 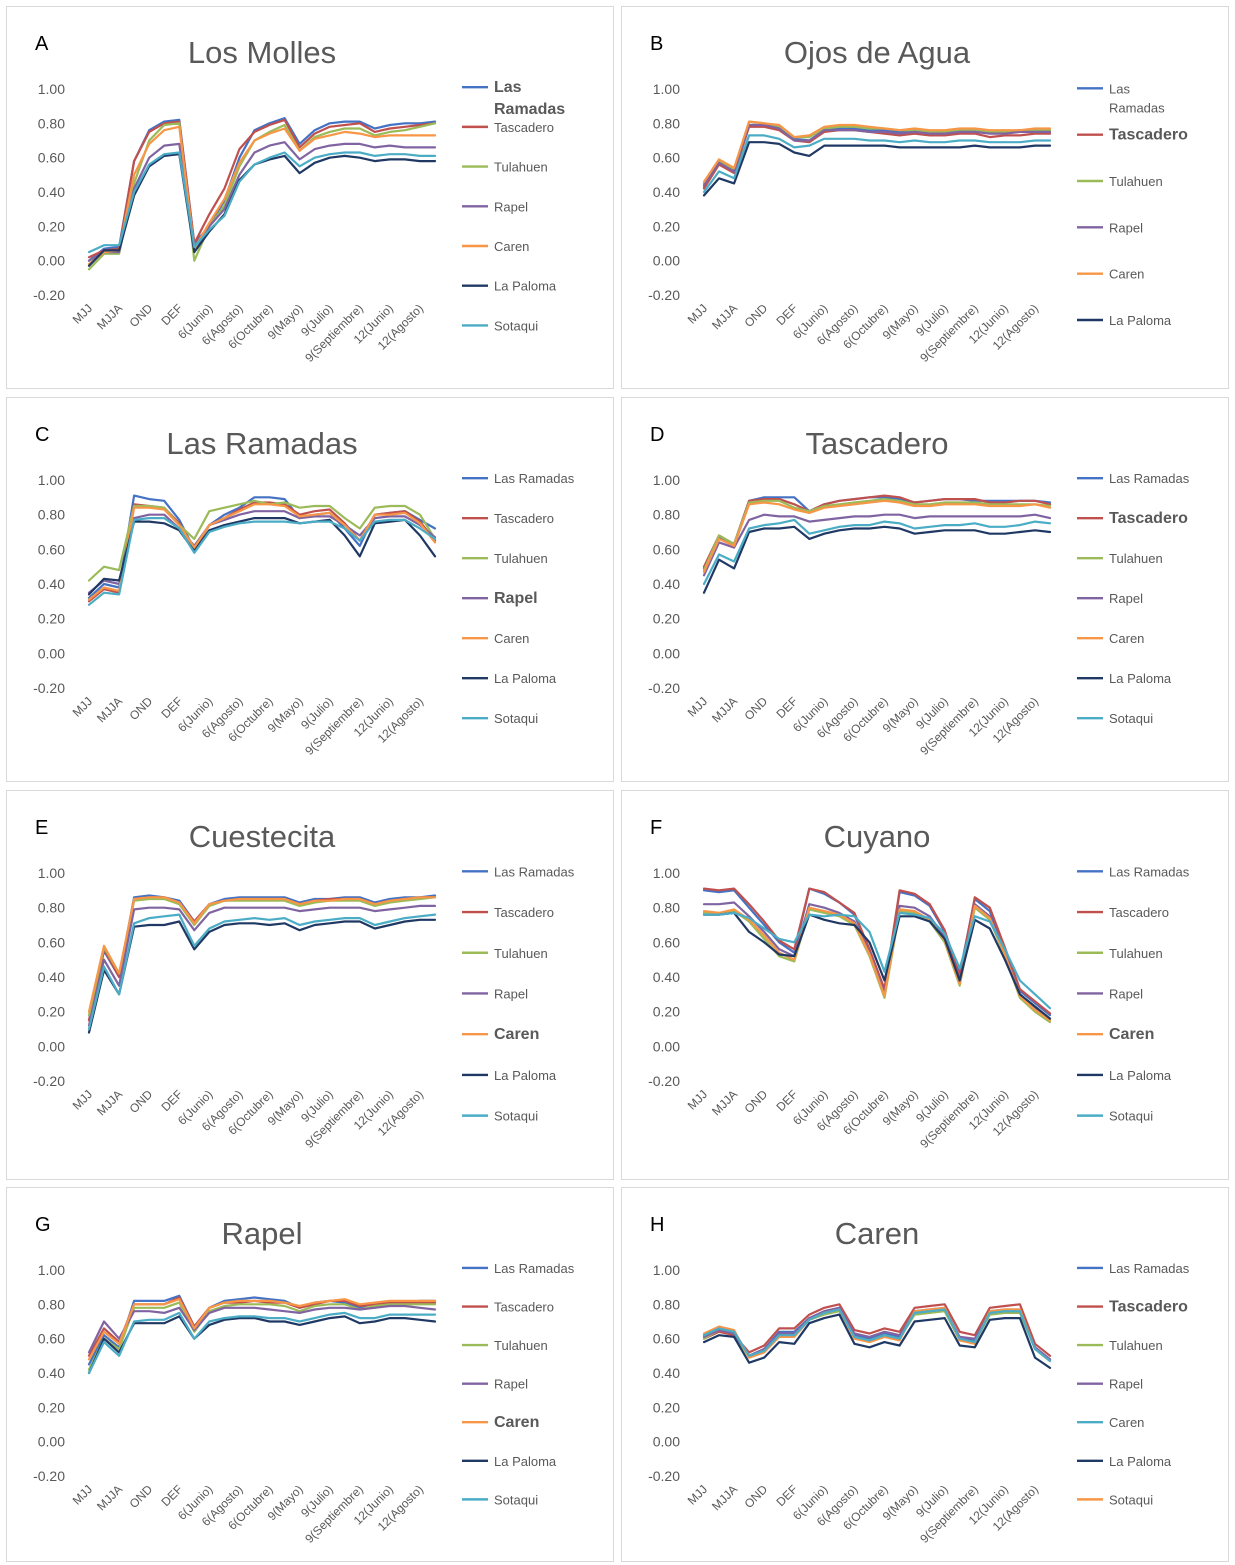 I want to click on chart-title: Las Ramadas, so click(x=262, y=443).